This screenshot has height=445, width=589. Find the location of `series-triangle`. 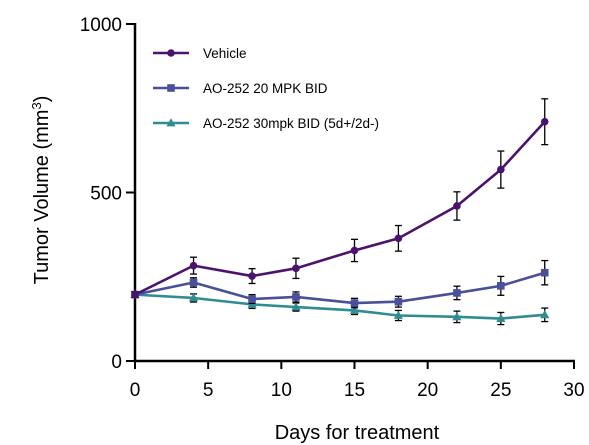

series-triangle is located at coordinates (340, 307).